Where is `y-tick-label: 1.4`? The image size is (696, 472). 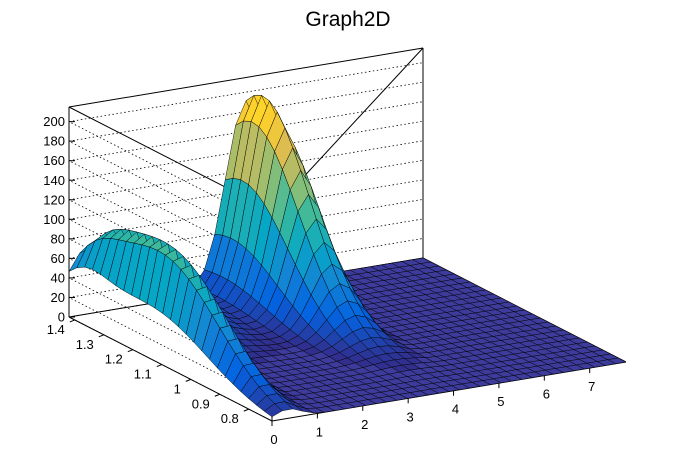 y-tick-label: 1.4 is located at coordinates (56, 329).